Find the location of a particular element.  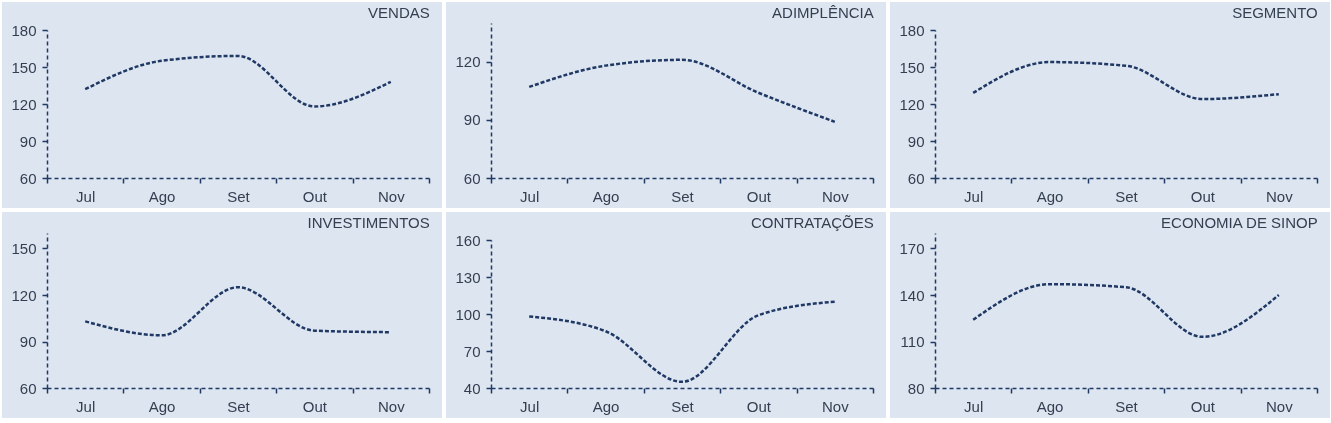

y-tick-label: 170 is located at coordinates (912, 248).